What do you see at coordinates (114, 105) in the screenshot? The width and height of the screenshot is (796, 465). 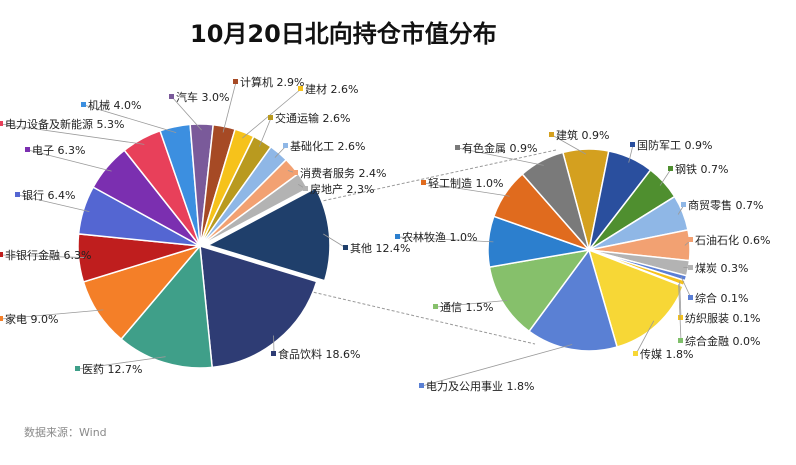 I see `slice-label-1-8: 机械 4.0%` at bounding box center [114, 105].